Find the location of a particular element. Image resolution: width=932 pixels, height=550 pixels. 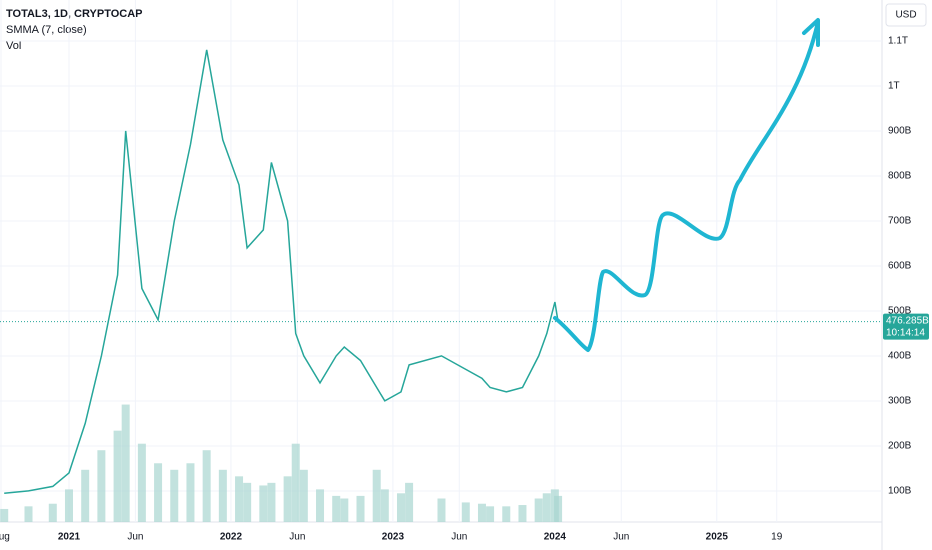

y-tick-label: 300B is located at coordinates (900, 401).